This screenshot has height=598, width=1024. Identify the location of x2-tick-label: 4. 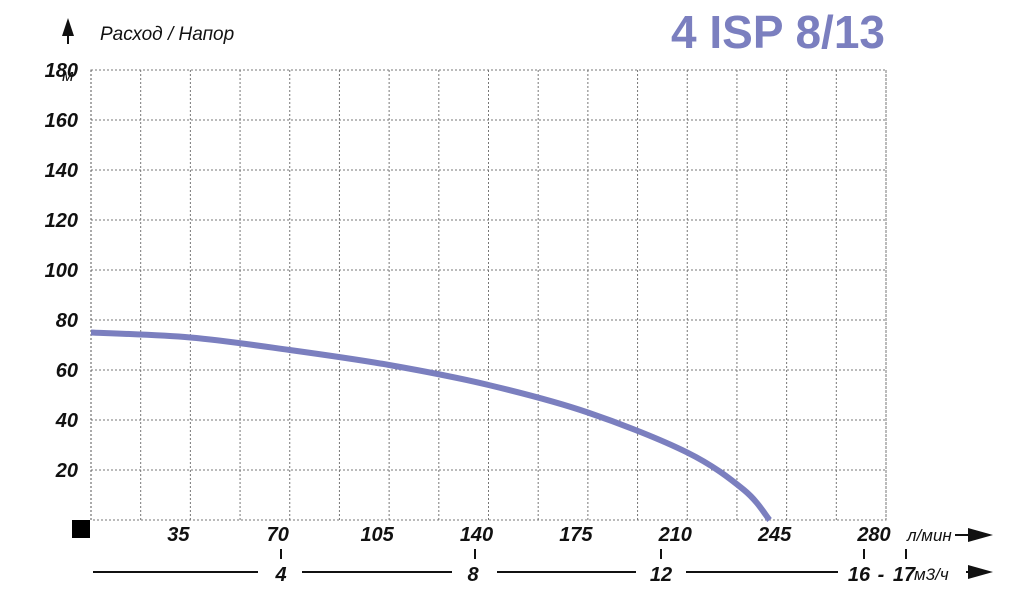
(280, 575).